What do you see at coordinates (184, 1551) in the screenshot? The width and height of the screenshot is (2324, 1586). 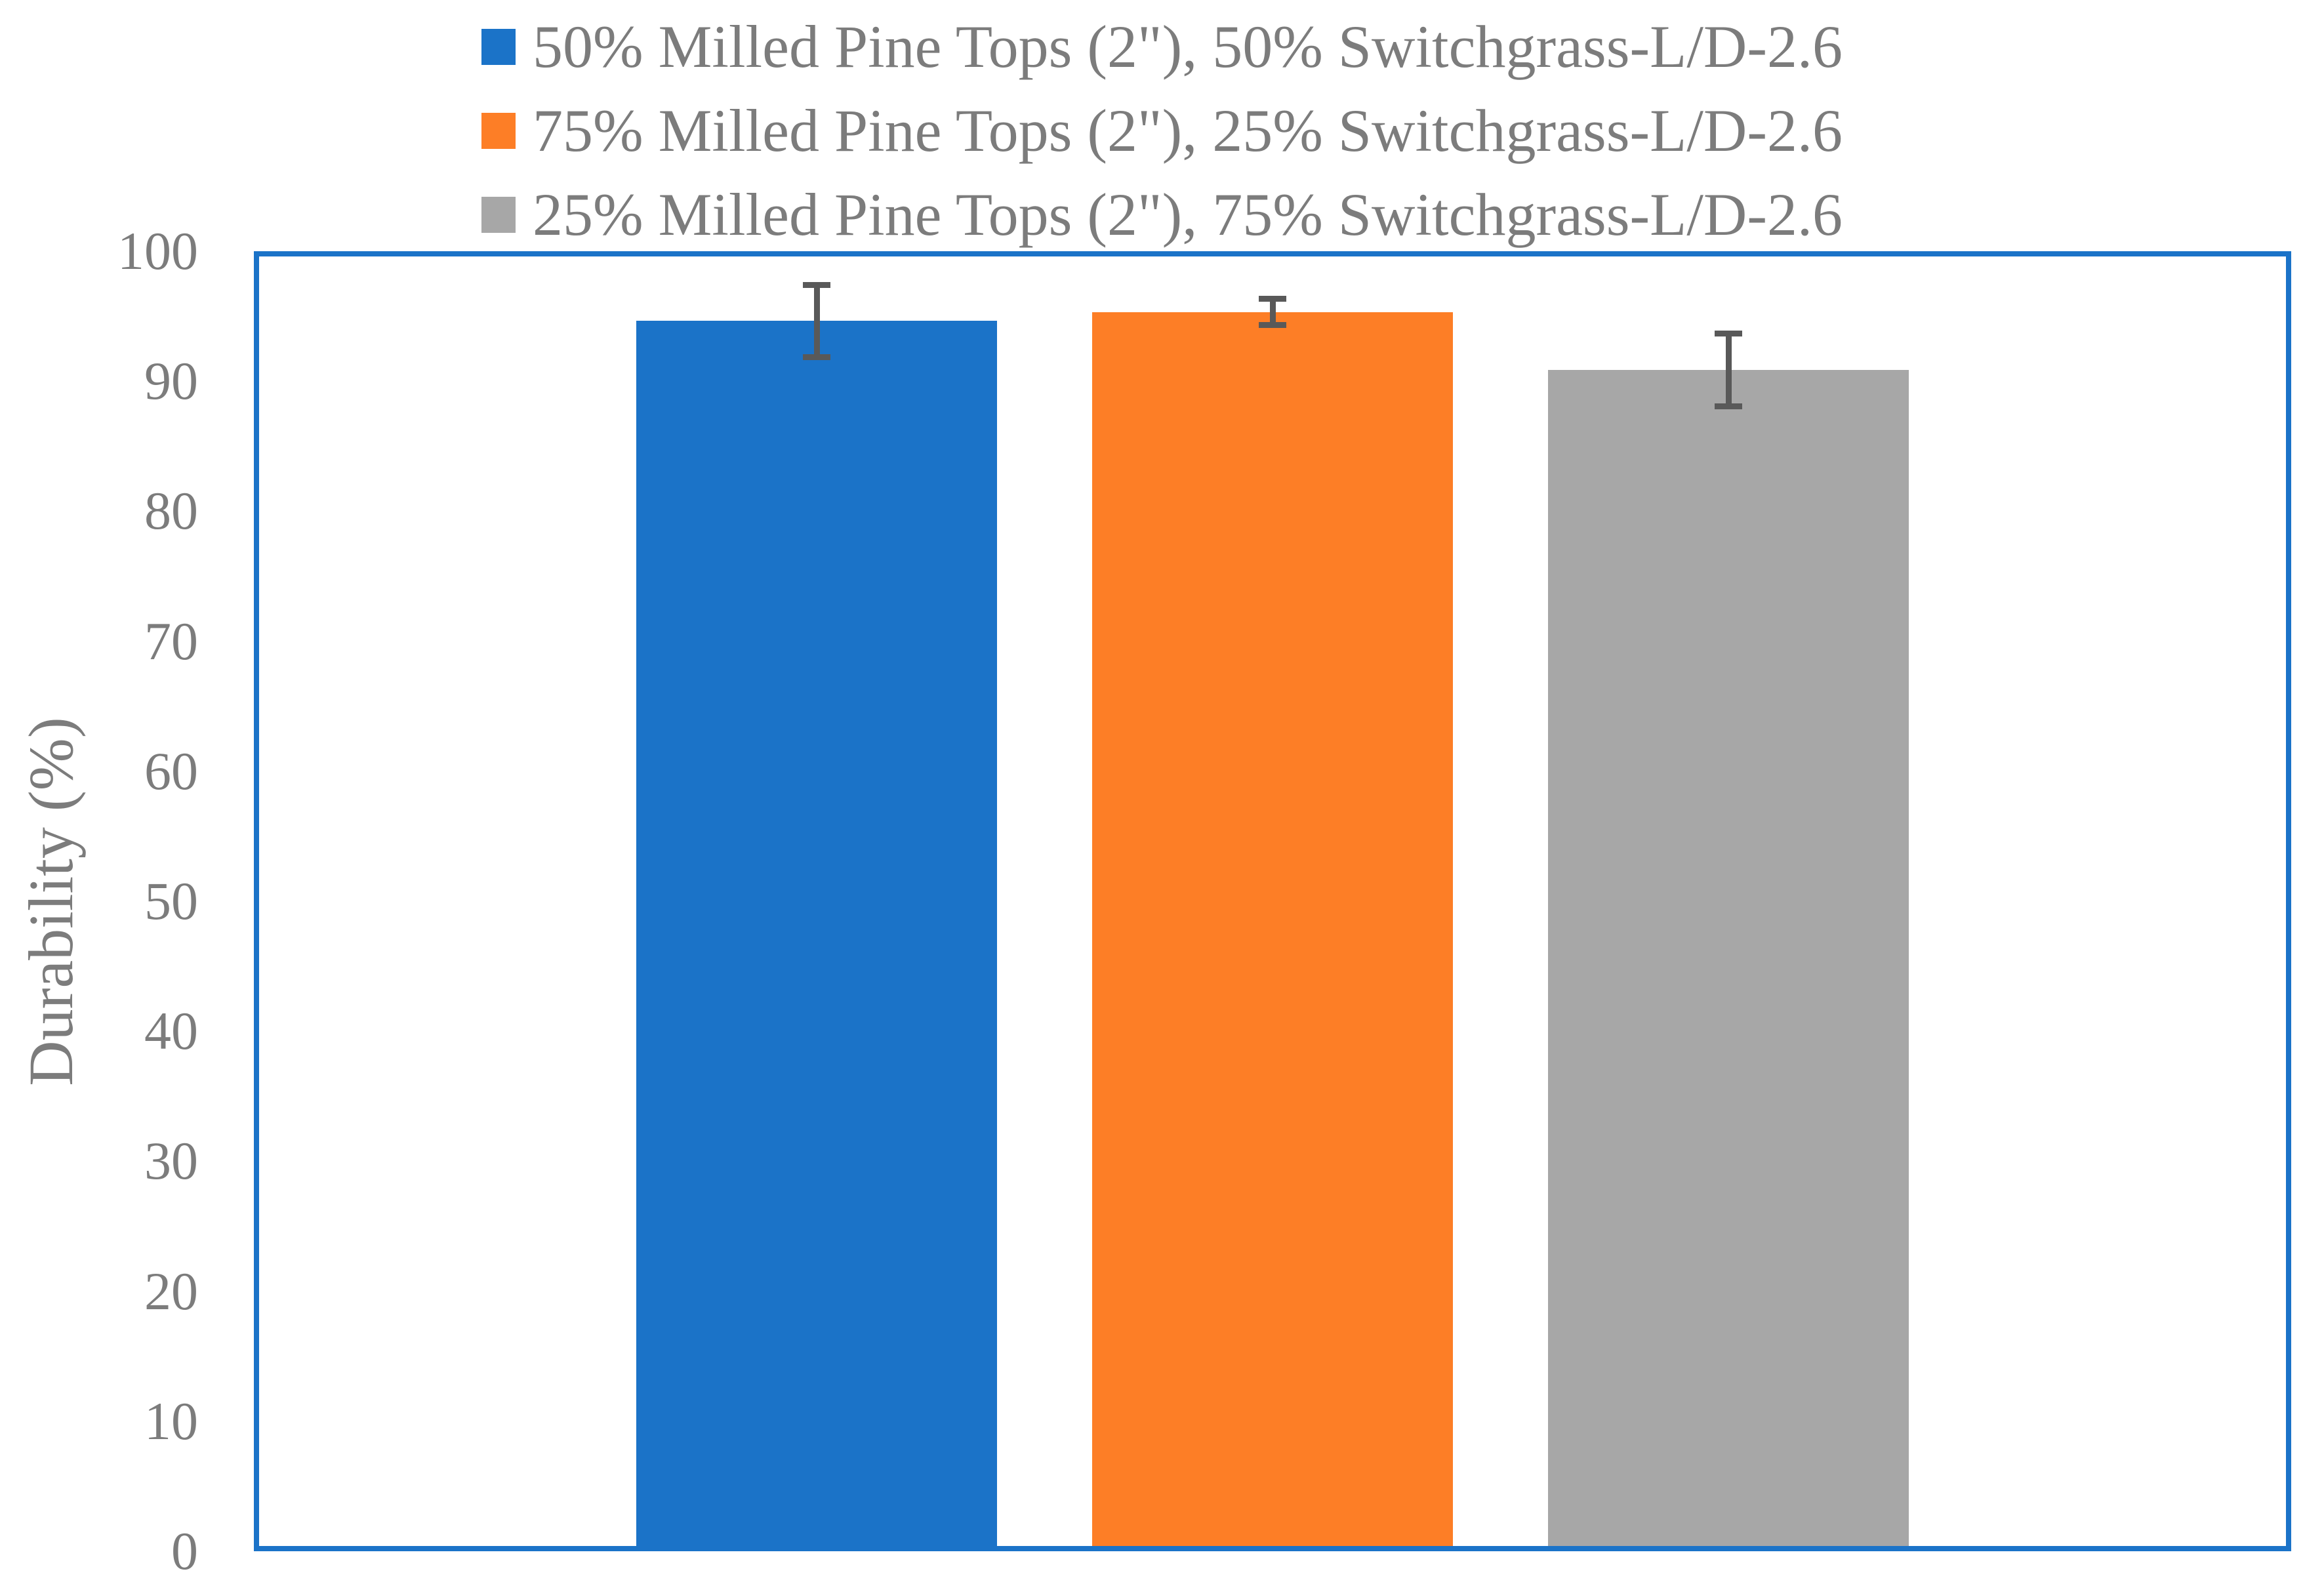 I see `y-tick-label-0: 0` at bounding box center [184, 1551].